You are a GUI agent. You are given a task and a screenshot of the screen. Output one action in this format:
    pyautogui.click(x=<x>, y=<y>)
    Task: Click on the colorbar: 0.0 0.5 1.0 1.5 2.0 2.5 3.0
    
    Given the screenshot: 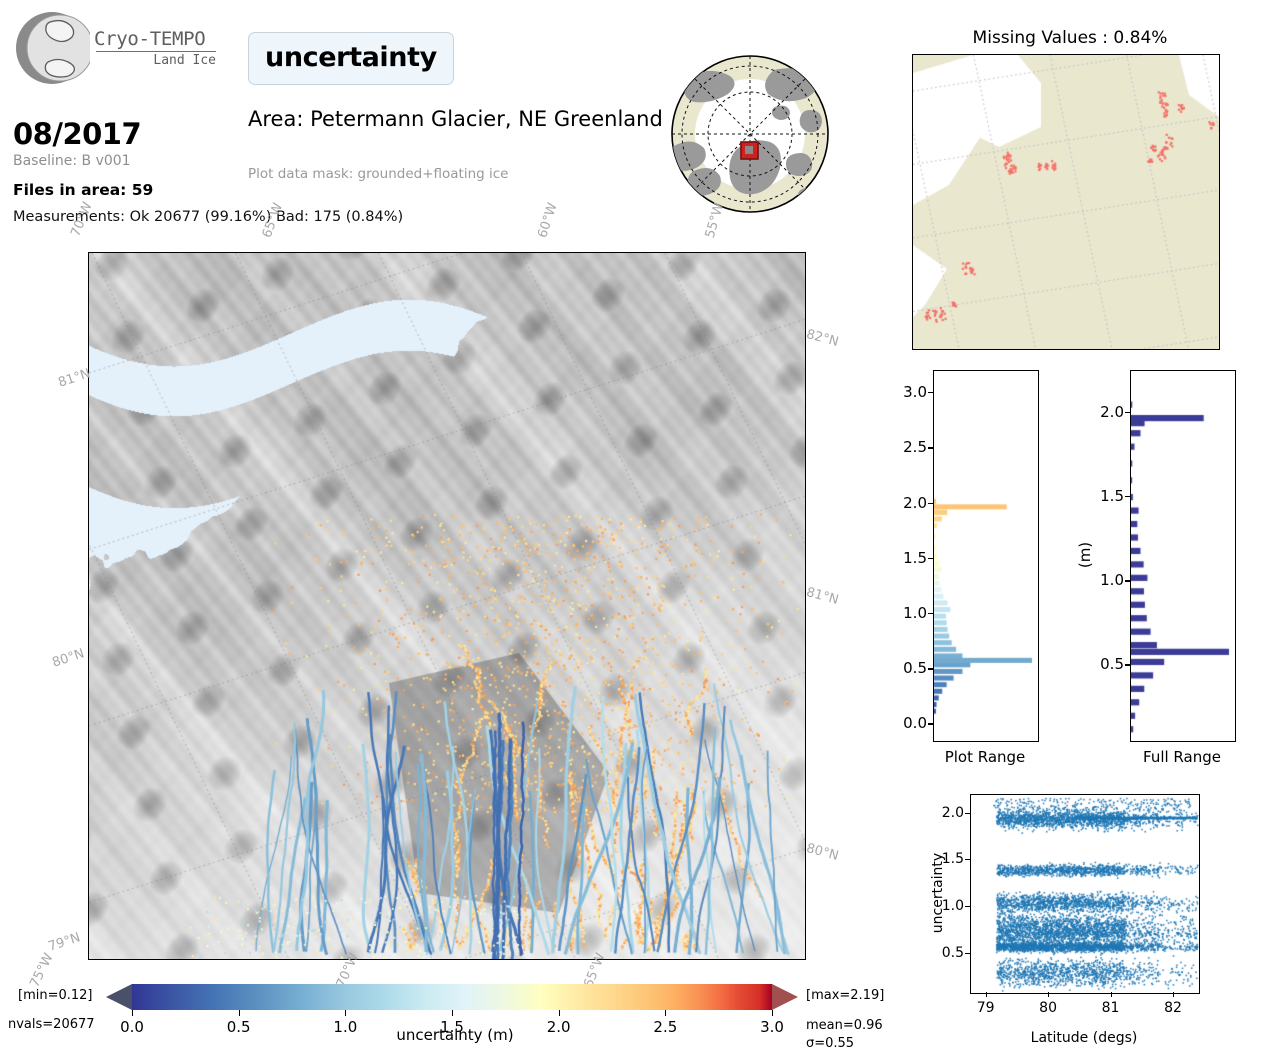 What is the action you would take?
    pyautogui.click(x=452, y=1010)
    